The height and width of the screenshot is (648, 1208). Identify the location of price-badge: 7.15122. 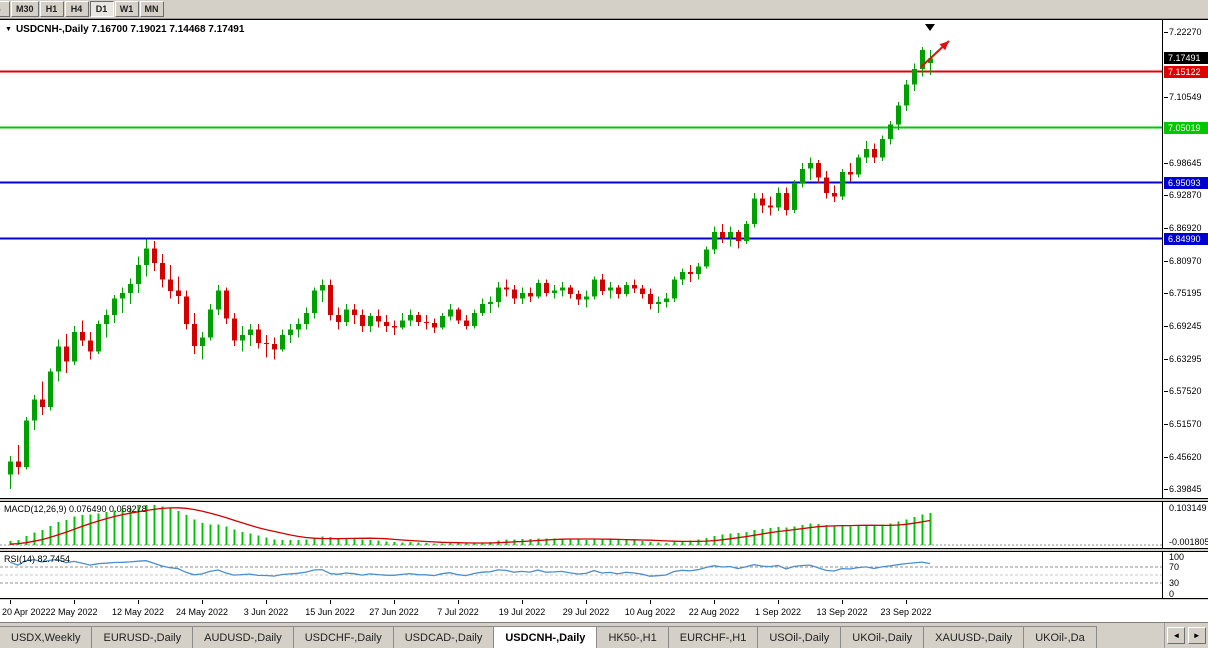
(1186, 72).